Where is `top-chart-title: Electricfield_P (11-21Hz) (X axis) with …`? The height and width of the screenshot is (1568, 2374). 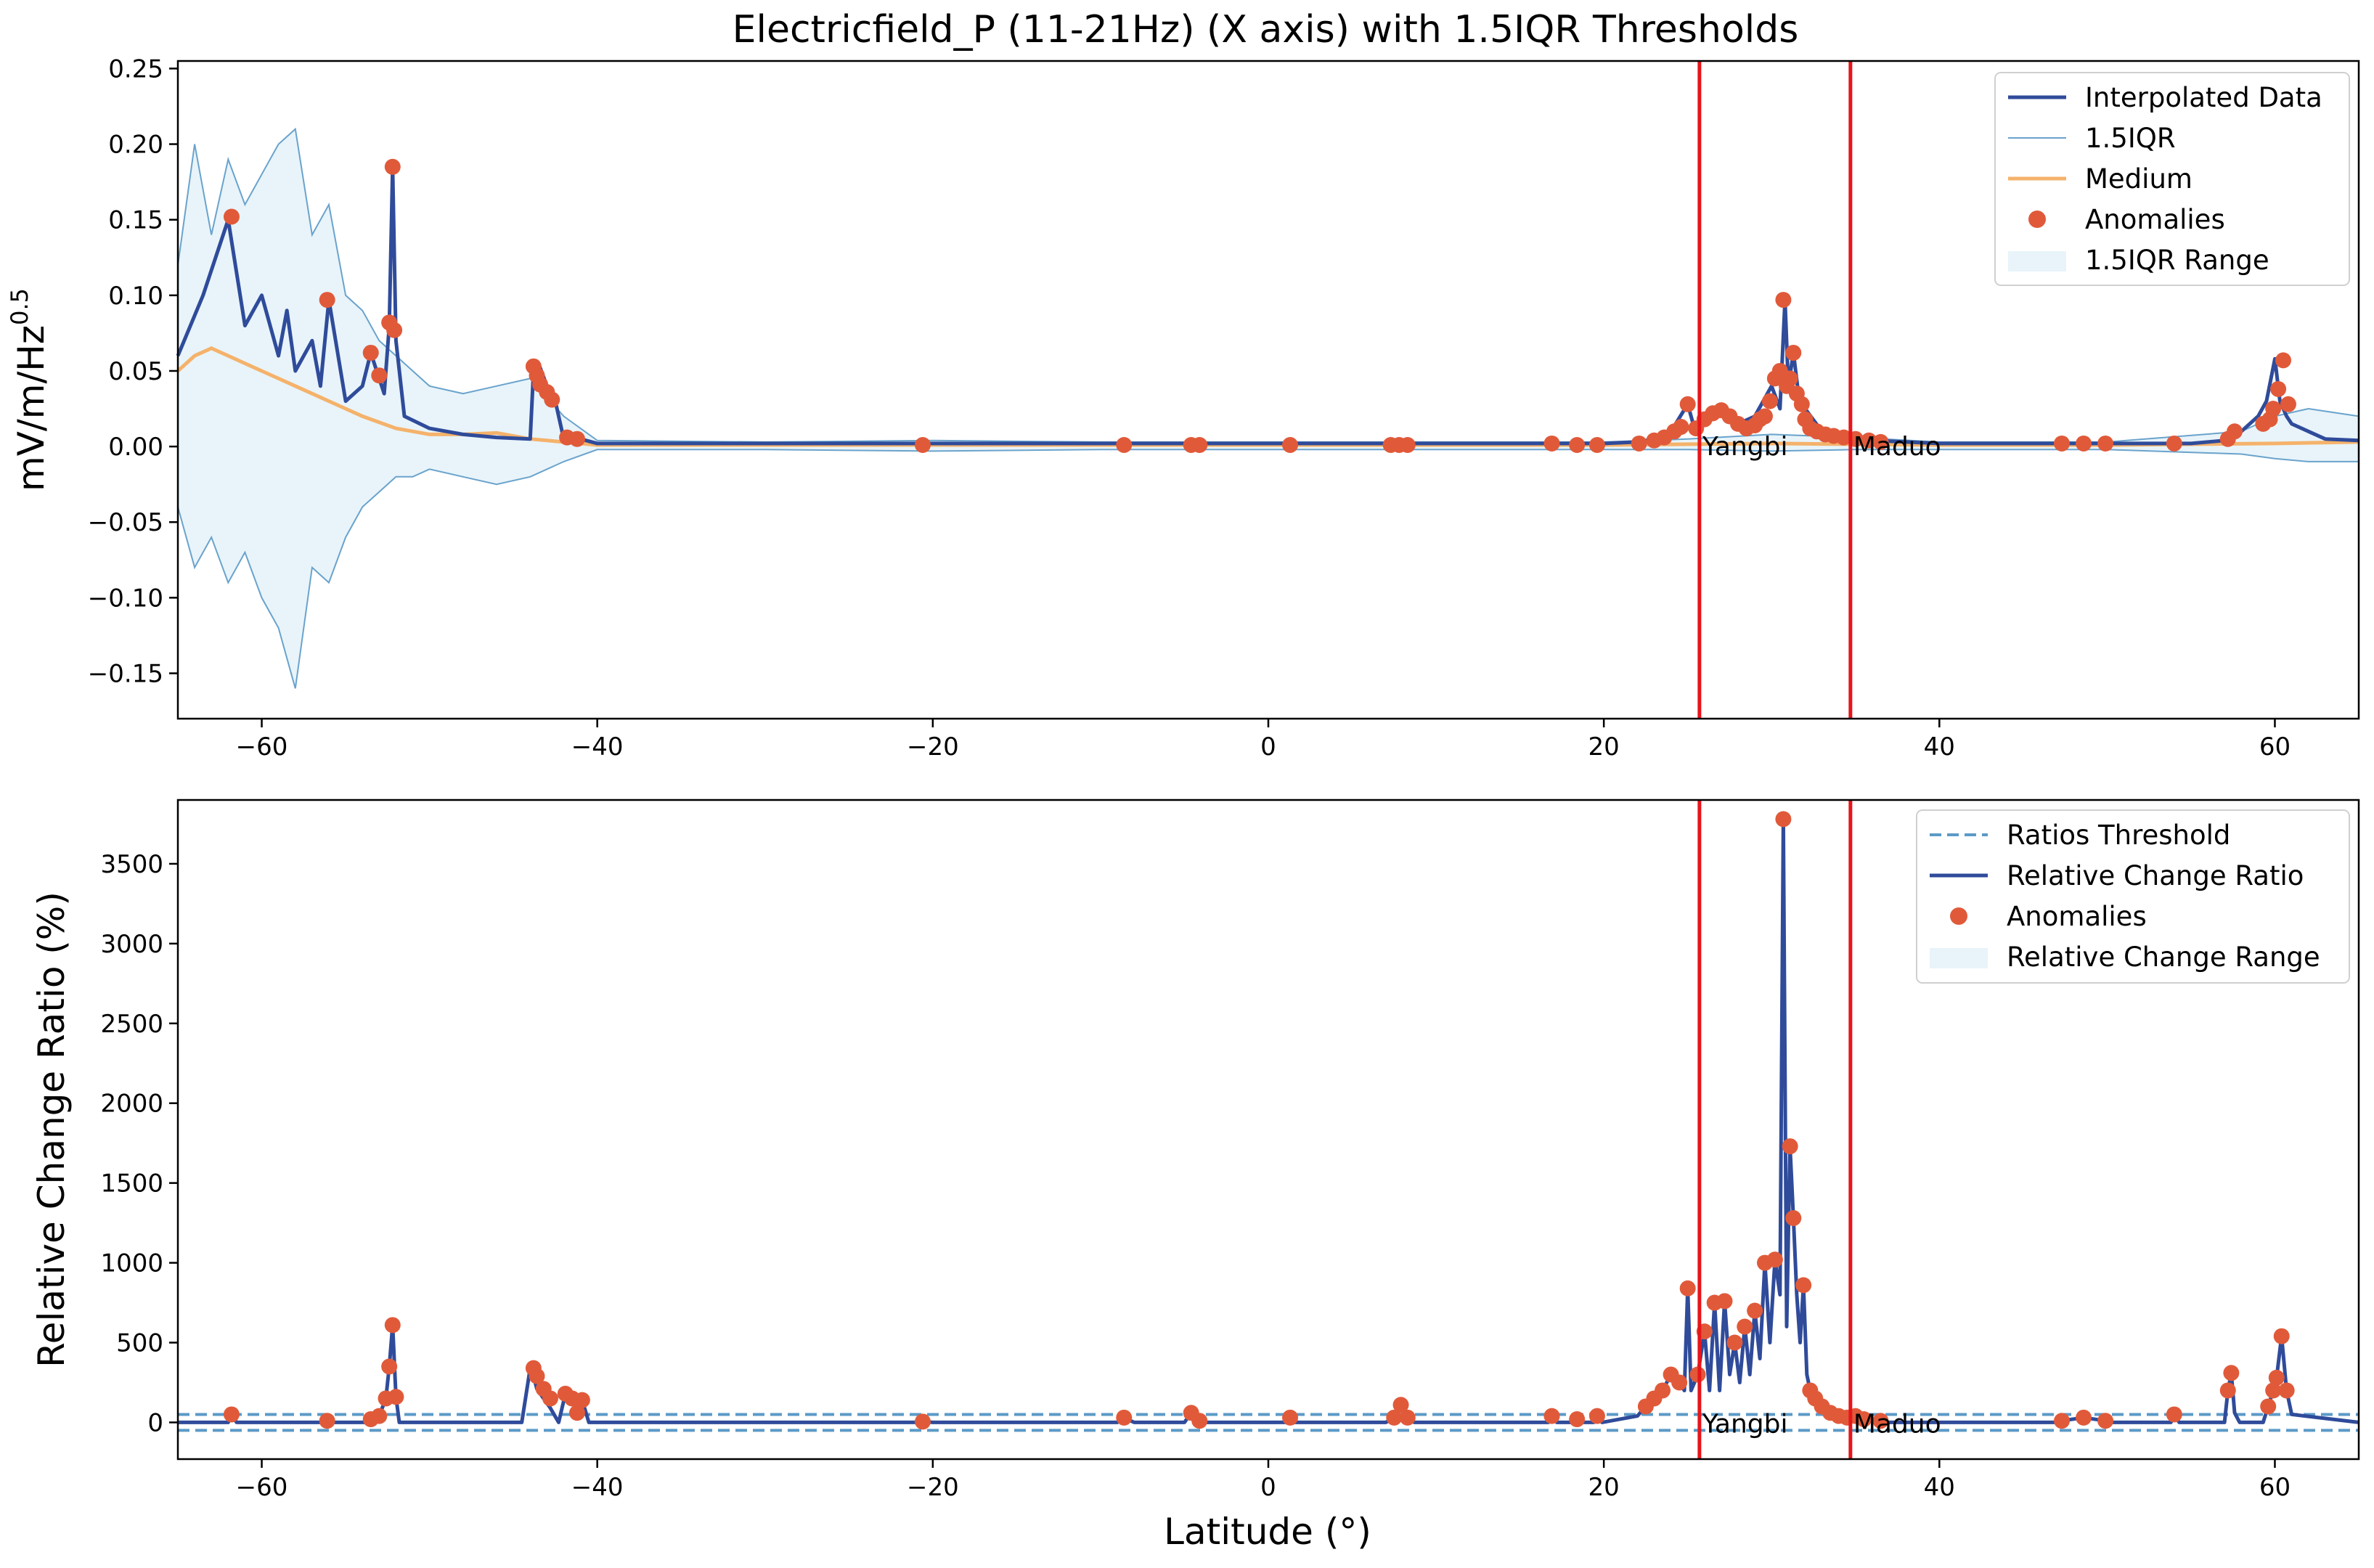 top-chart-title: Electricfield_P (11-21Hz) (X axis) with … is located at coordinates (1266, 30).